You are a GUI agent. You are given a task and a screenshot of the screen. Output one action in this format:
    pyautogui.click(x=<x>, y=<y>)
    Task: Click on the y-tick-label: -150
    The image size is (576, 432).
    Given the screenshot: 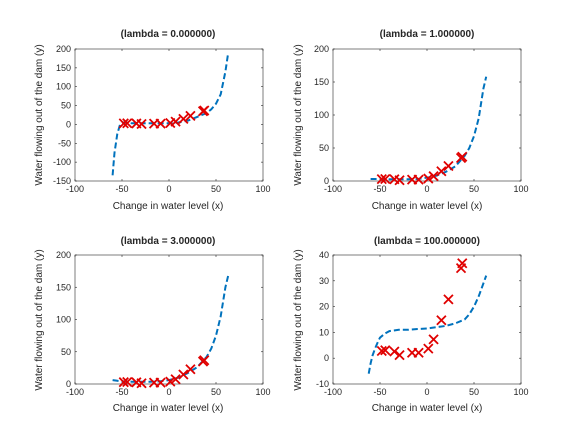 What is the action you would take?
    pyautogui.click(x=62, y=181)
    